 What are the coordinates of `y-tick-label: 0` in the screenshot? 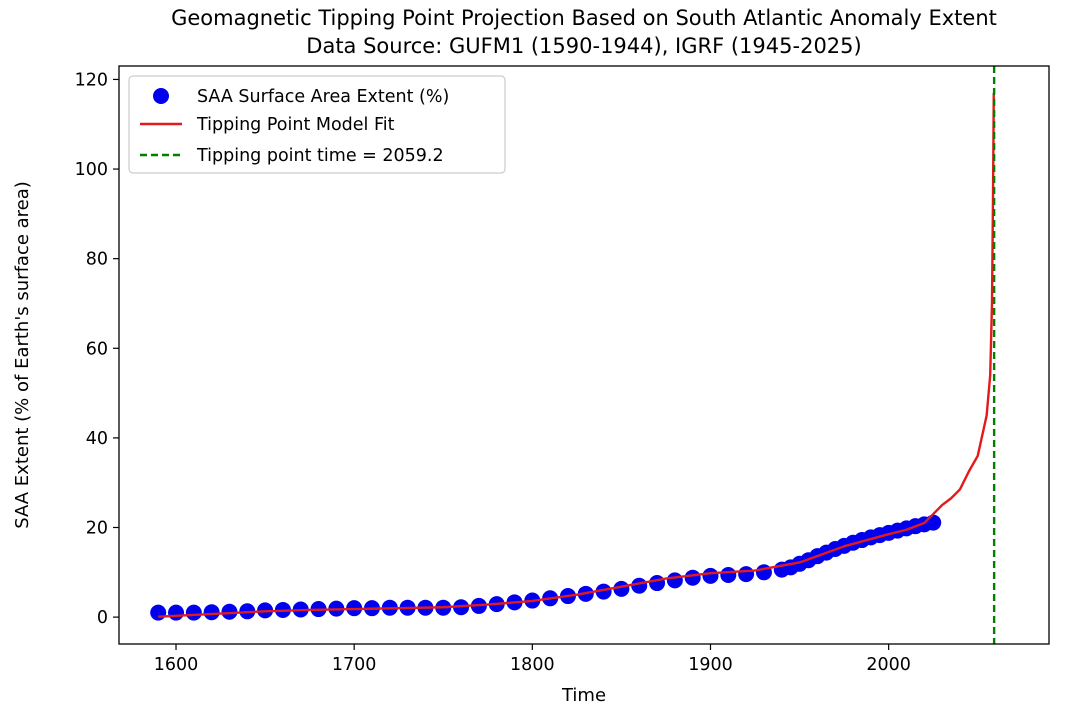 It's located at (102, 618).